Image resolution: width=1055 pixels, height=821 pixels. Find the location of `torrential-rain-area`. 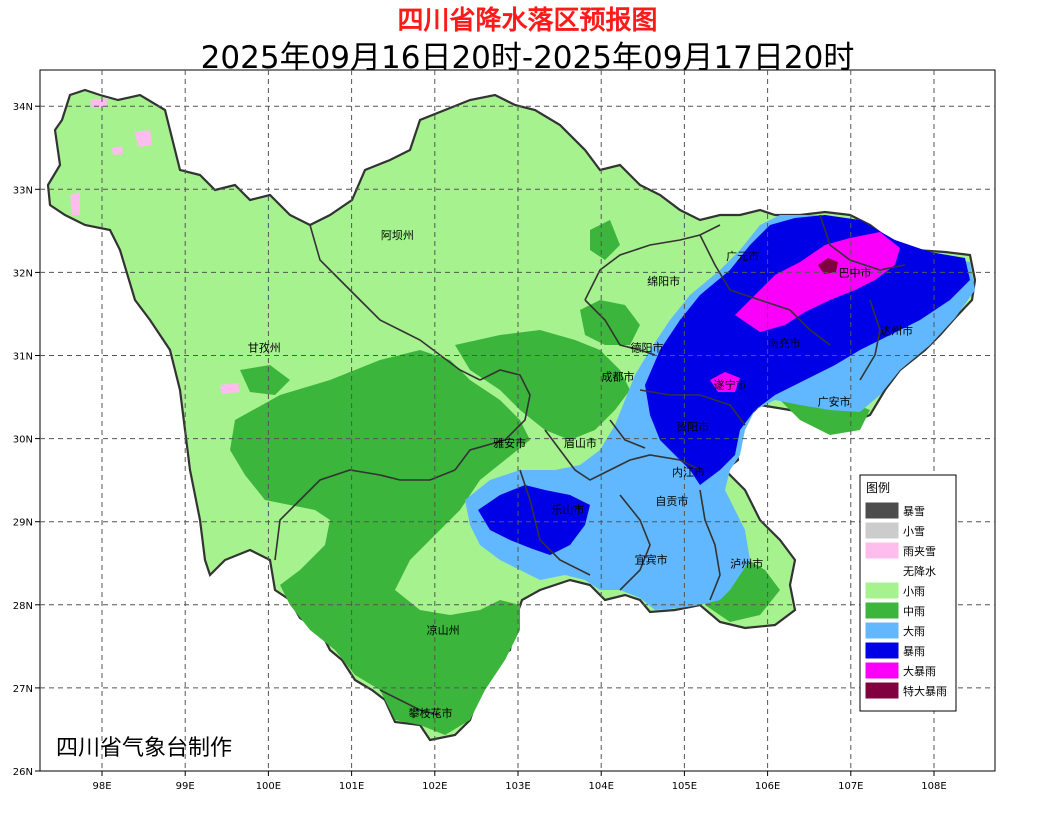

torrential-rain-area is located at coordinates (817, 282).